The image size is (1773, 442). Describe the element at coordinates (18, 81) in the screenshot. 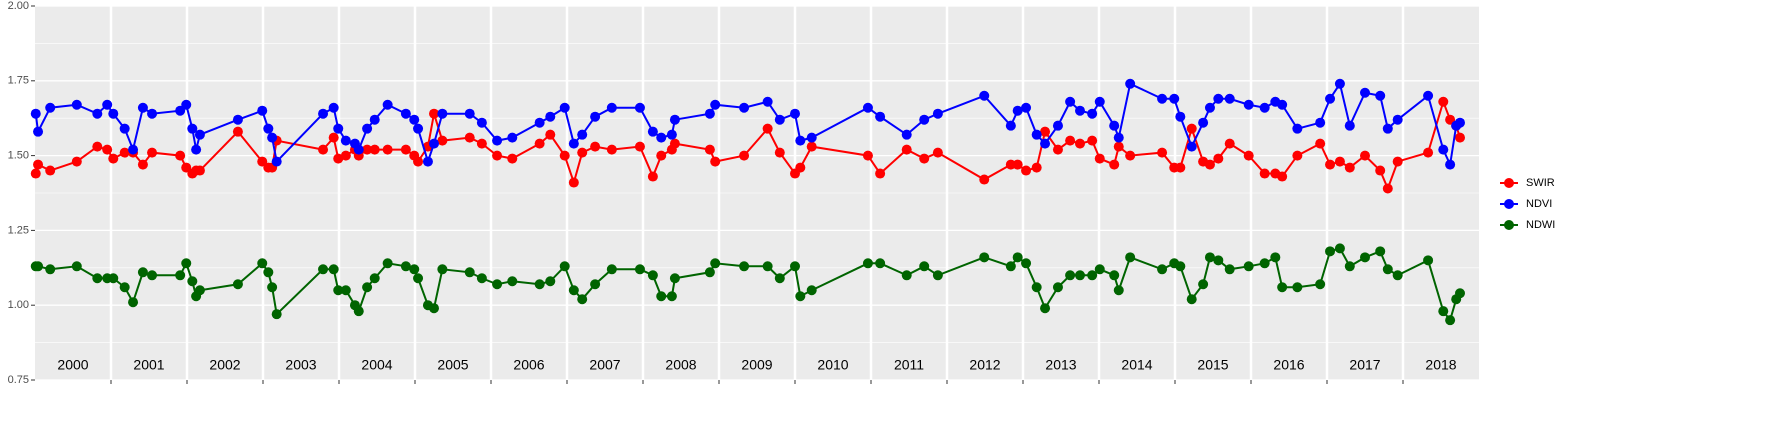

I see `y-tick-label: 1.75` at that location.